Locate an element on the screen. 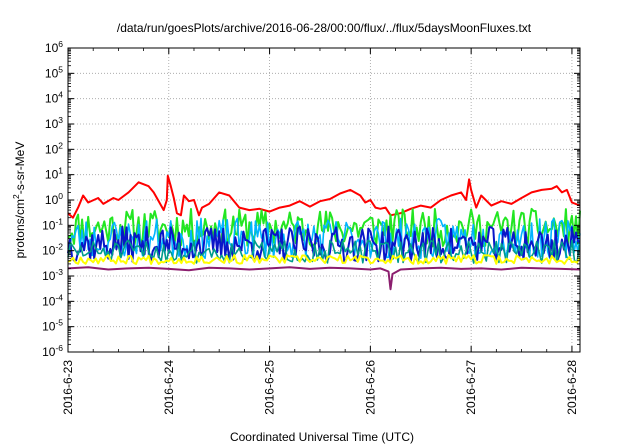 The height and width of the screenshot is (448, 640). y-axis-label-sup: 2 is located at coordinates (16, 196).